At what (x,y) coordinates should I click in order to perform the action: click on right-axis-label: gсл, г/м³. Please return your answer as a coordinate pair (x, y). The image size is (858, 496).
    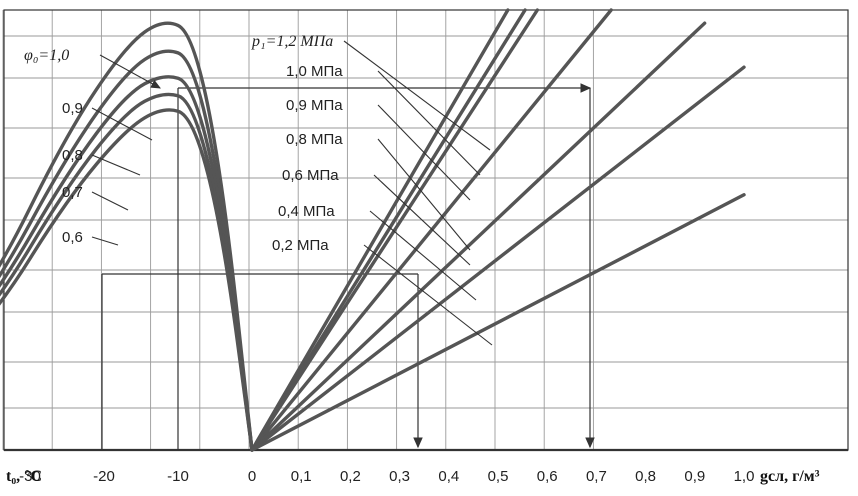
    Looking at the image, I should click on (790, 476).